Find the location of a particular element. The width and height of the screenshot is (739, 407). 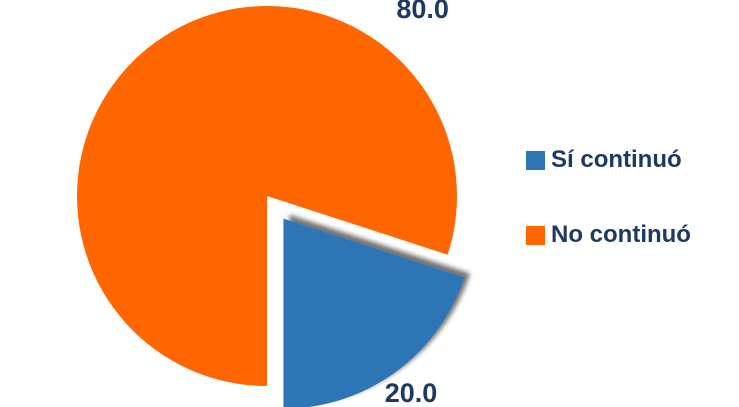

legend-item-no-continuo: No continuó is located at coordinates (608, 235).